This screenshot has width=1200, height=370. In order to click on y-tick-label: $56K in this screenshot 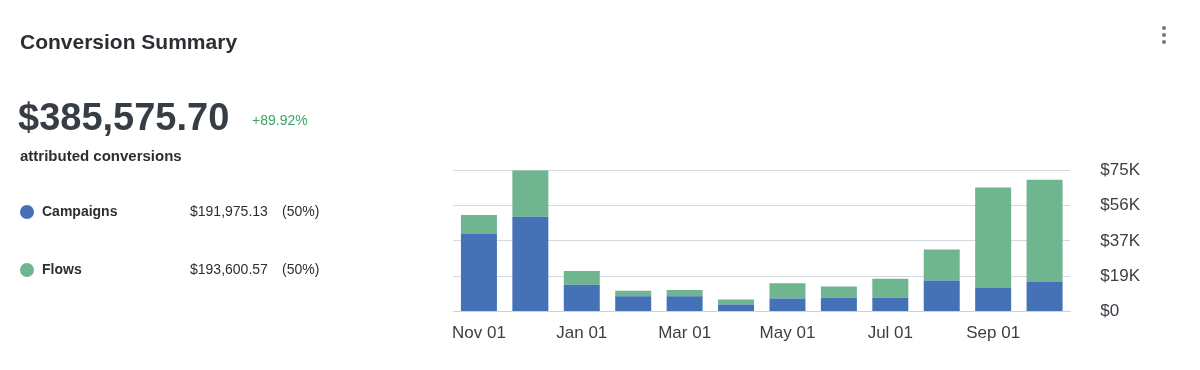, I will do `click(1120, 205)`.